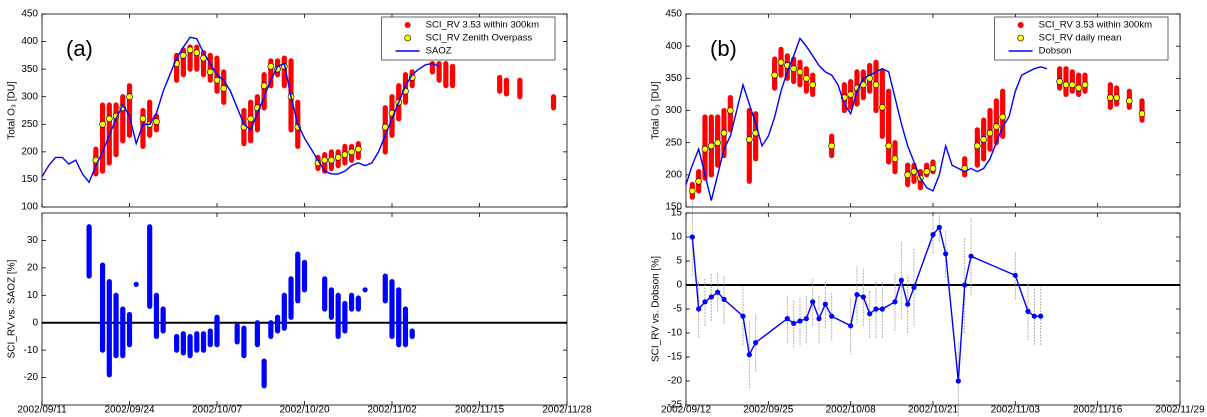  I want to click on x-tick-label: 2002/11/28, so click(567, 410).